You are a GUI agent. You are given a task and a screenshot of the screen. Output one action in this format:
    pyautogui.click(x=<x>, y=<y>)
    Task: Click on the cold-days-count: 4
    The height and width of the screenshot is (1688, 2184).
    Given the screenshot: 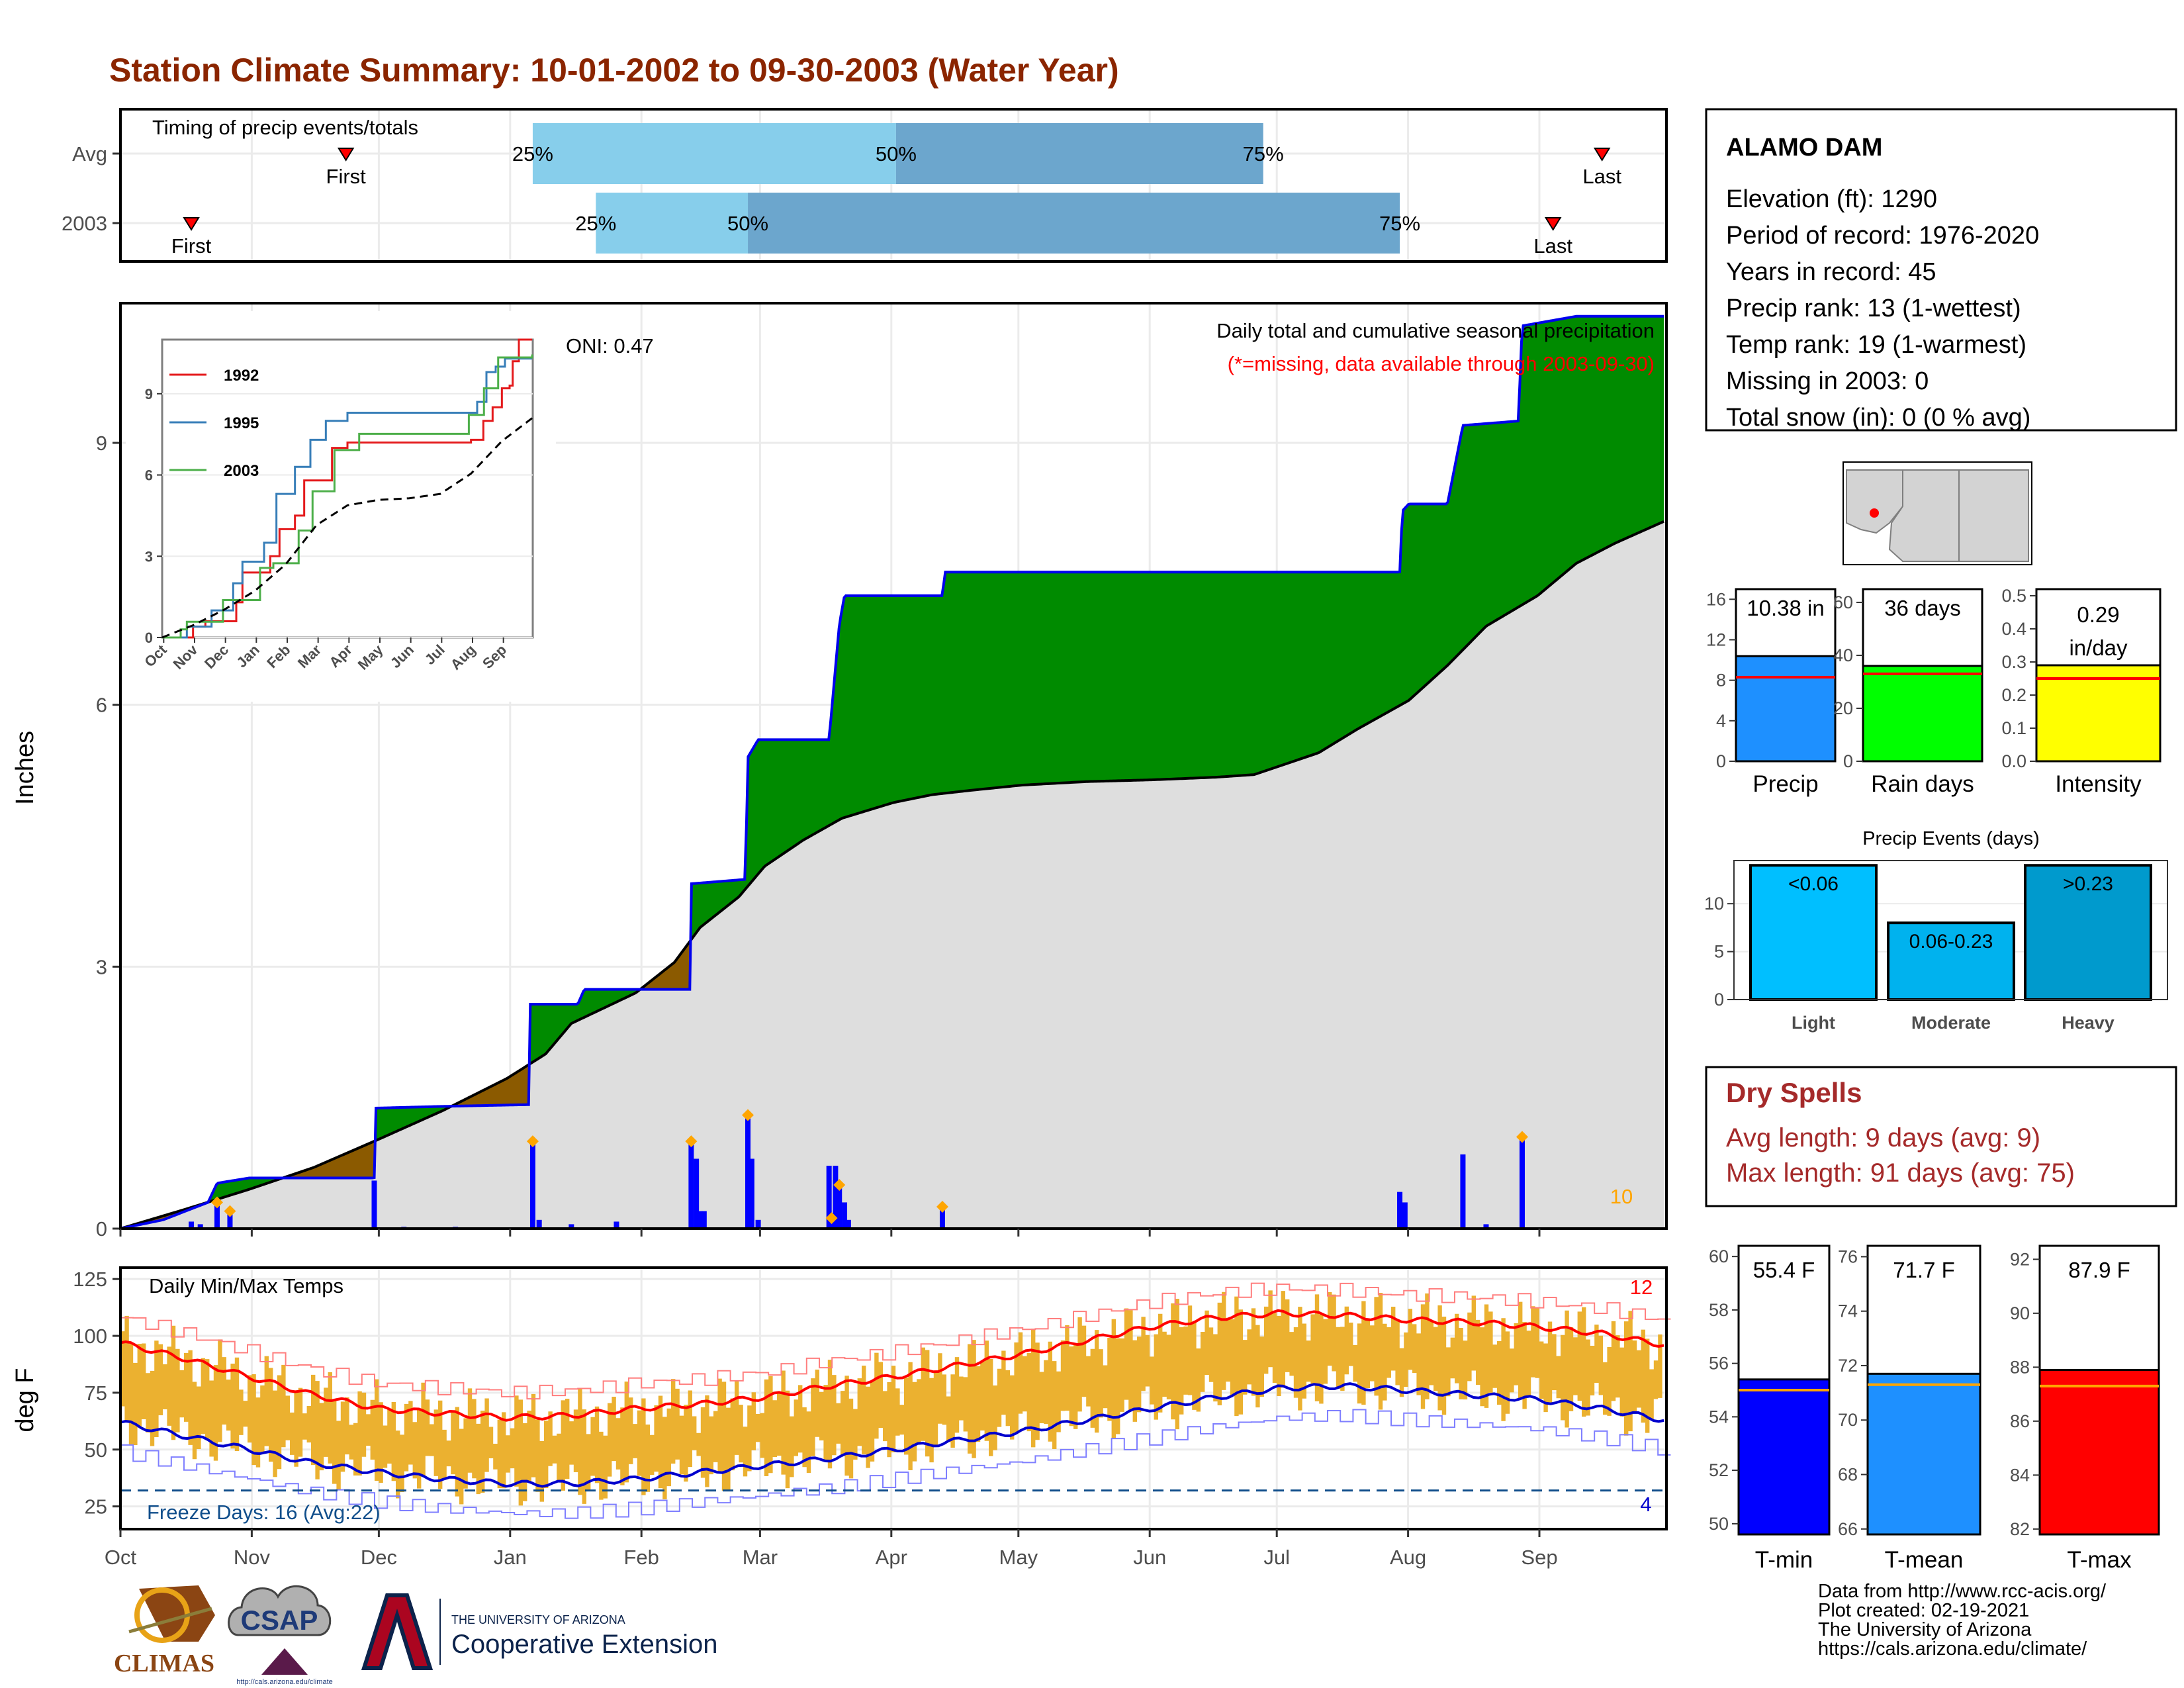 What is the action you would take?
    pyautogui.click(x=1645, y=1504)
    